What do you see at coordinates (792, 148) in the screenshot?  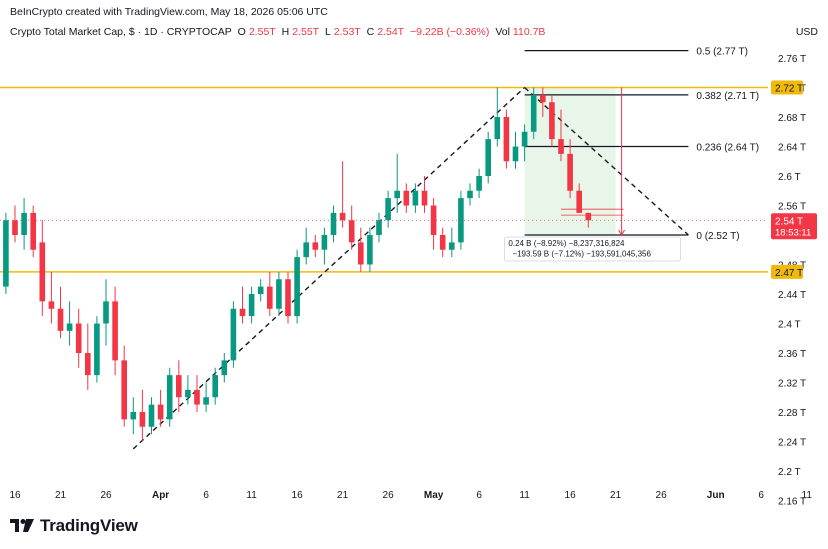 I see `y-axis-tick-label: 2.64 T` at bounding box center [792, 148].